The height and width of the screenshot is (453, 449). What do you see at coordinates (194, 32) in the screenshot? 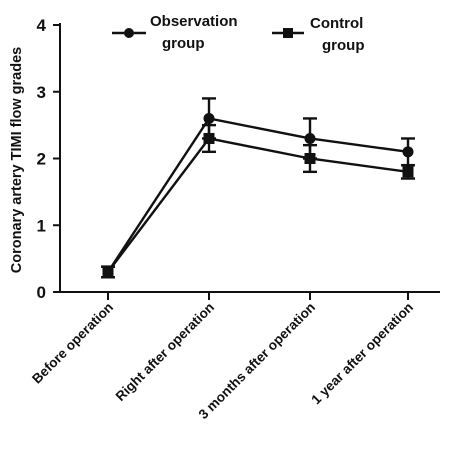
I see `legend-label-observation: Observation group` at bounding box center [194, 32].